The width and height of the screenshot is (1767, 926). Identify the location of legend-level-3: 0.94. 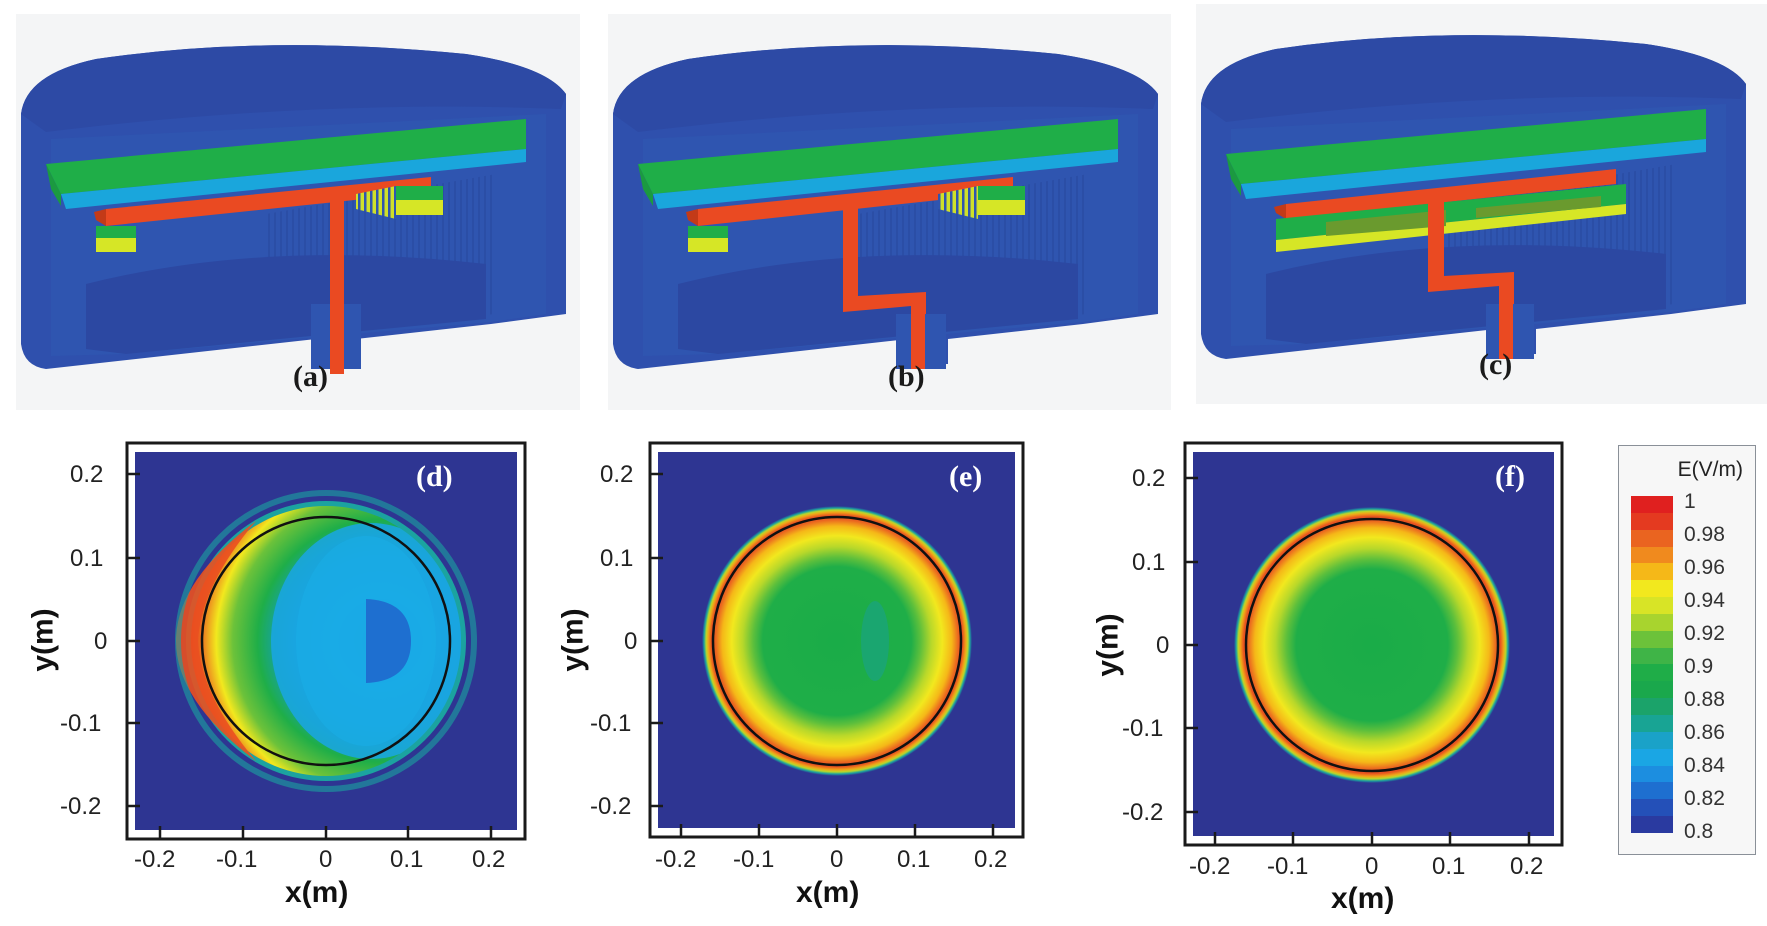
(1704, 600).